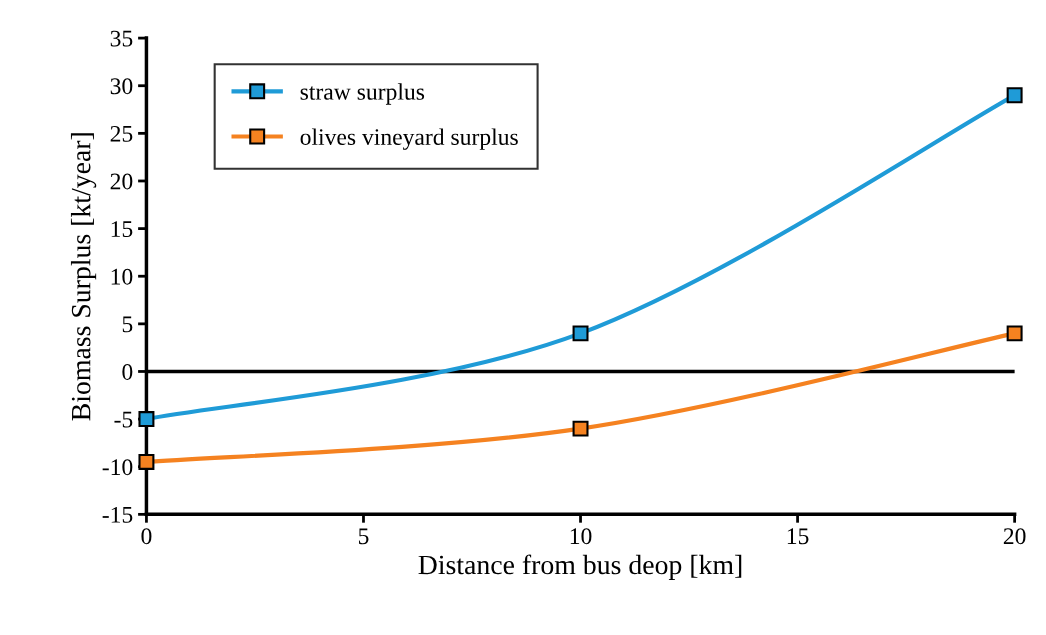 The height and width of the screenshot is (635, 1046). Describe the element at coordinates (117, 467) in the screenshot. I see `y-tick-label: -10` at that location.